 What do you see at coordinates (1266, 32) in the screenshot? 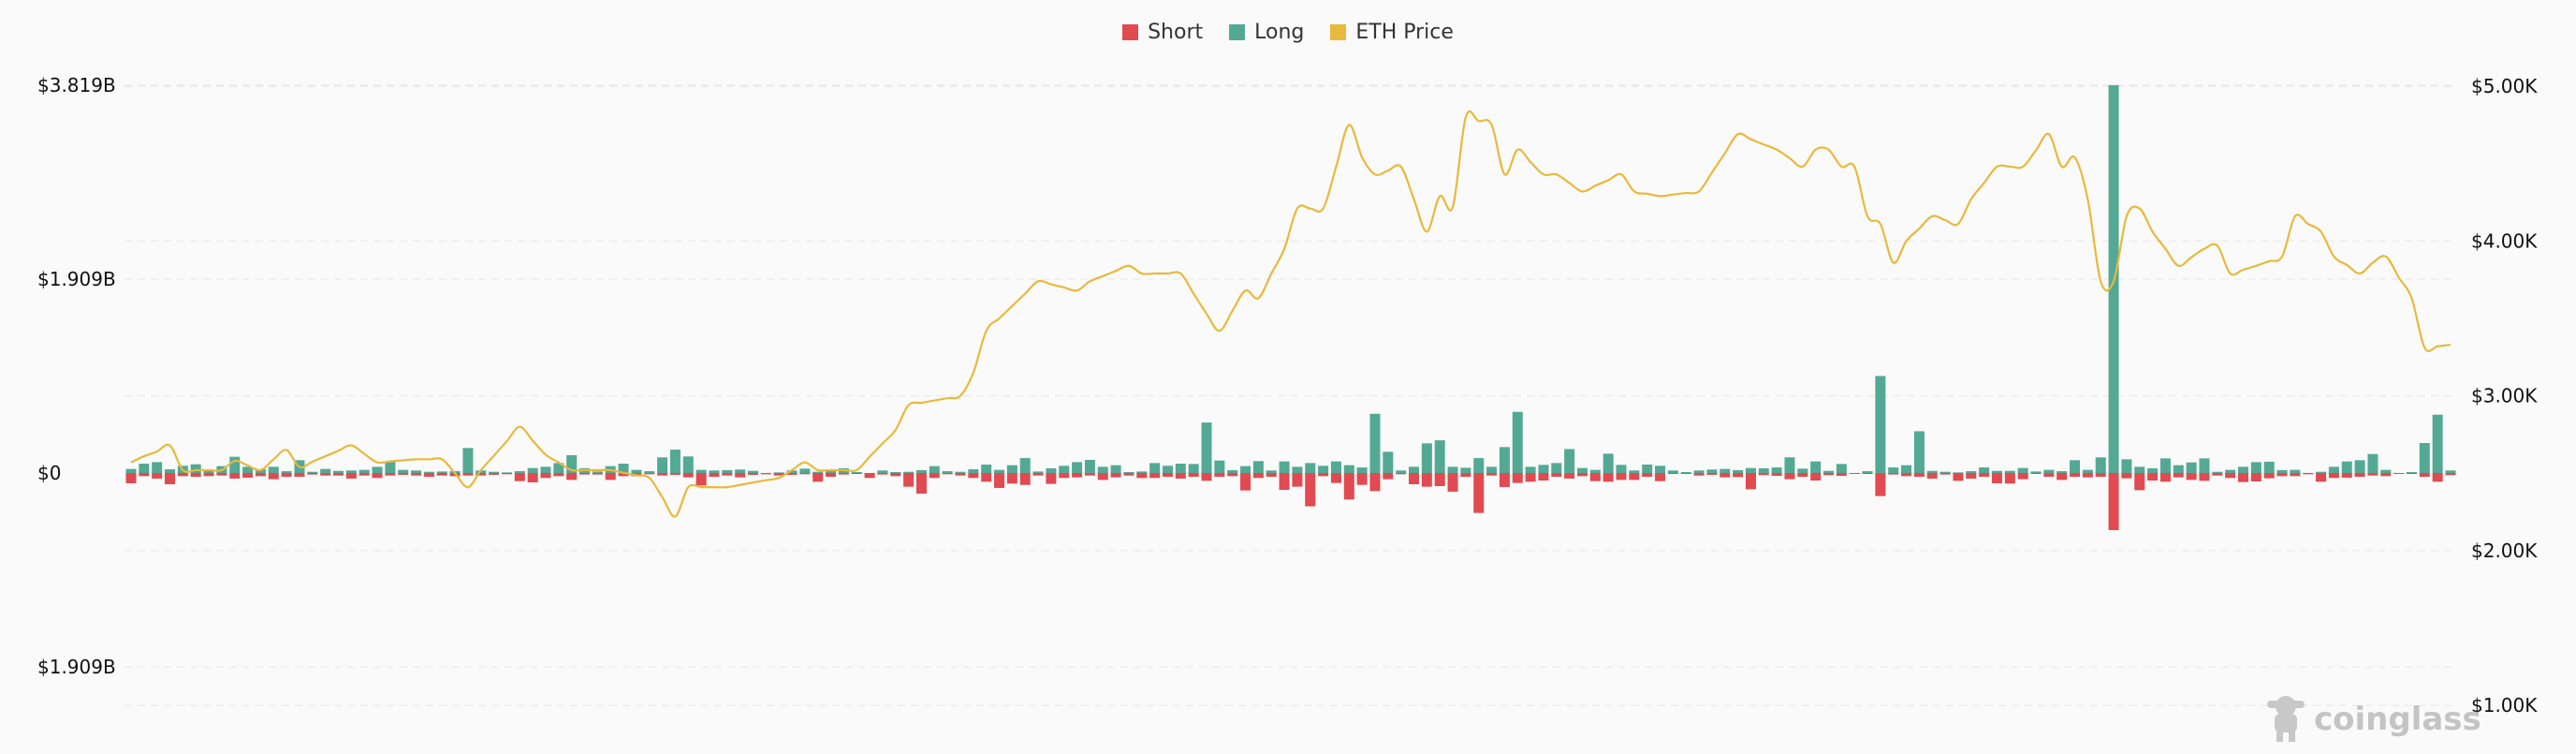
I see `legend-item-long: Long` at bounding box center [1266, 32].